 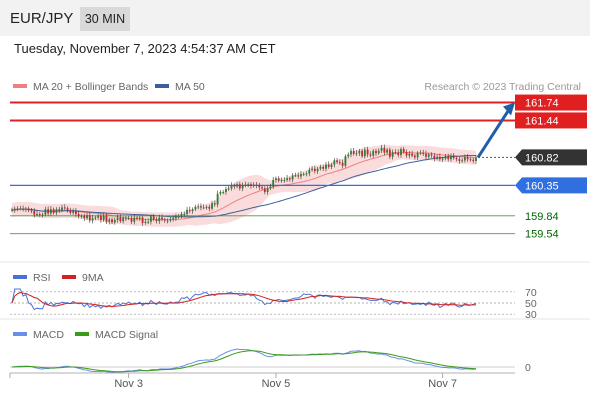 What do you see at coordinates (48, 335) in the screenshot?
I see `legend-macd-label: MACD` at bounding box center [48, 335].